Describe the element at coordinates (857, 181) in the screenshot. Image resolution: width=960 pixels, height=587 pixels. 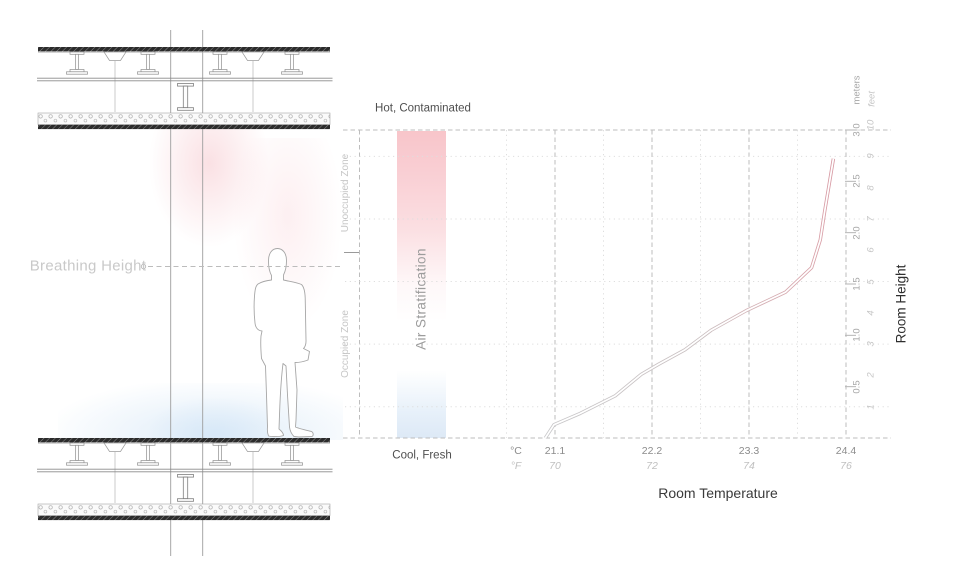
I see `y-tick-meters: 2.5` at that location.